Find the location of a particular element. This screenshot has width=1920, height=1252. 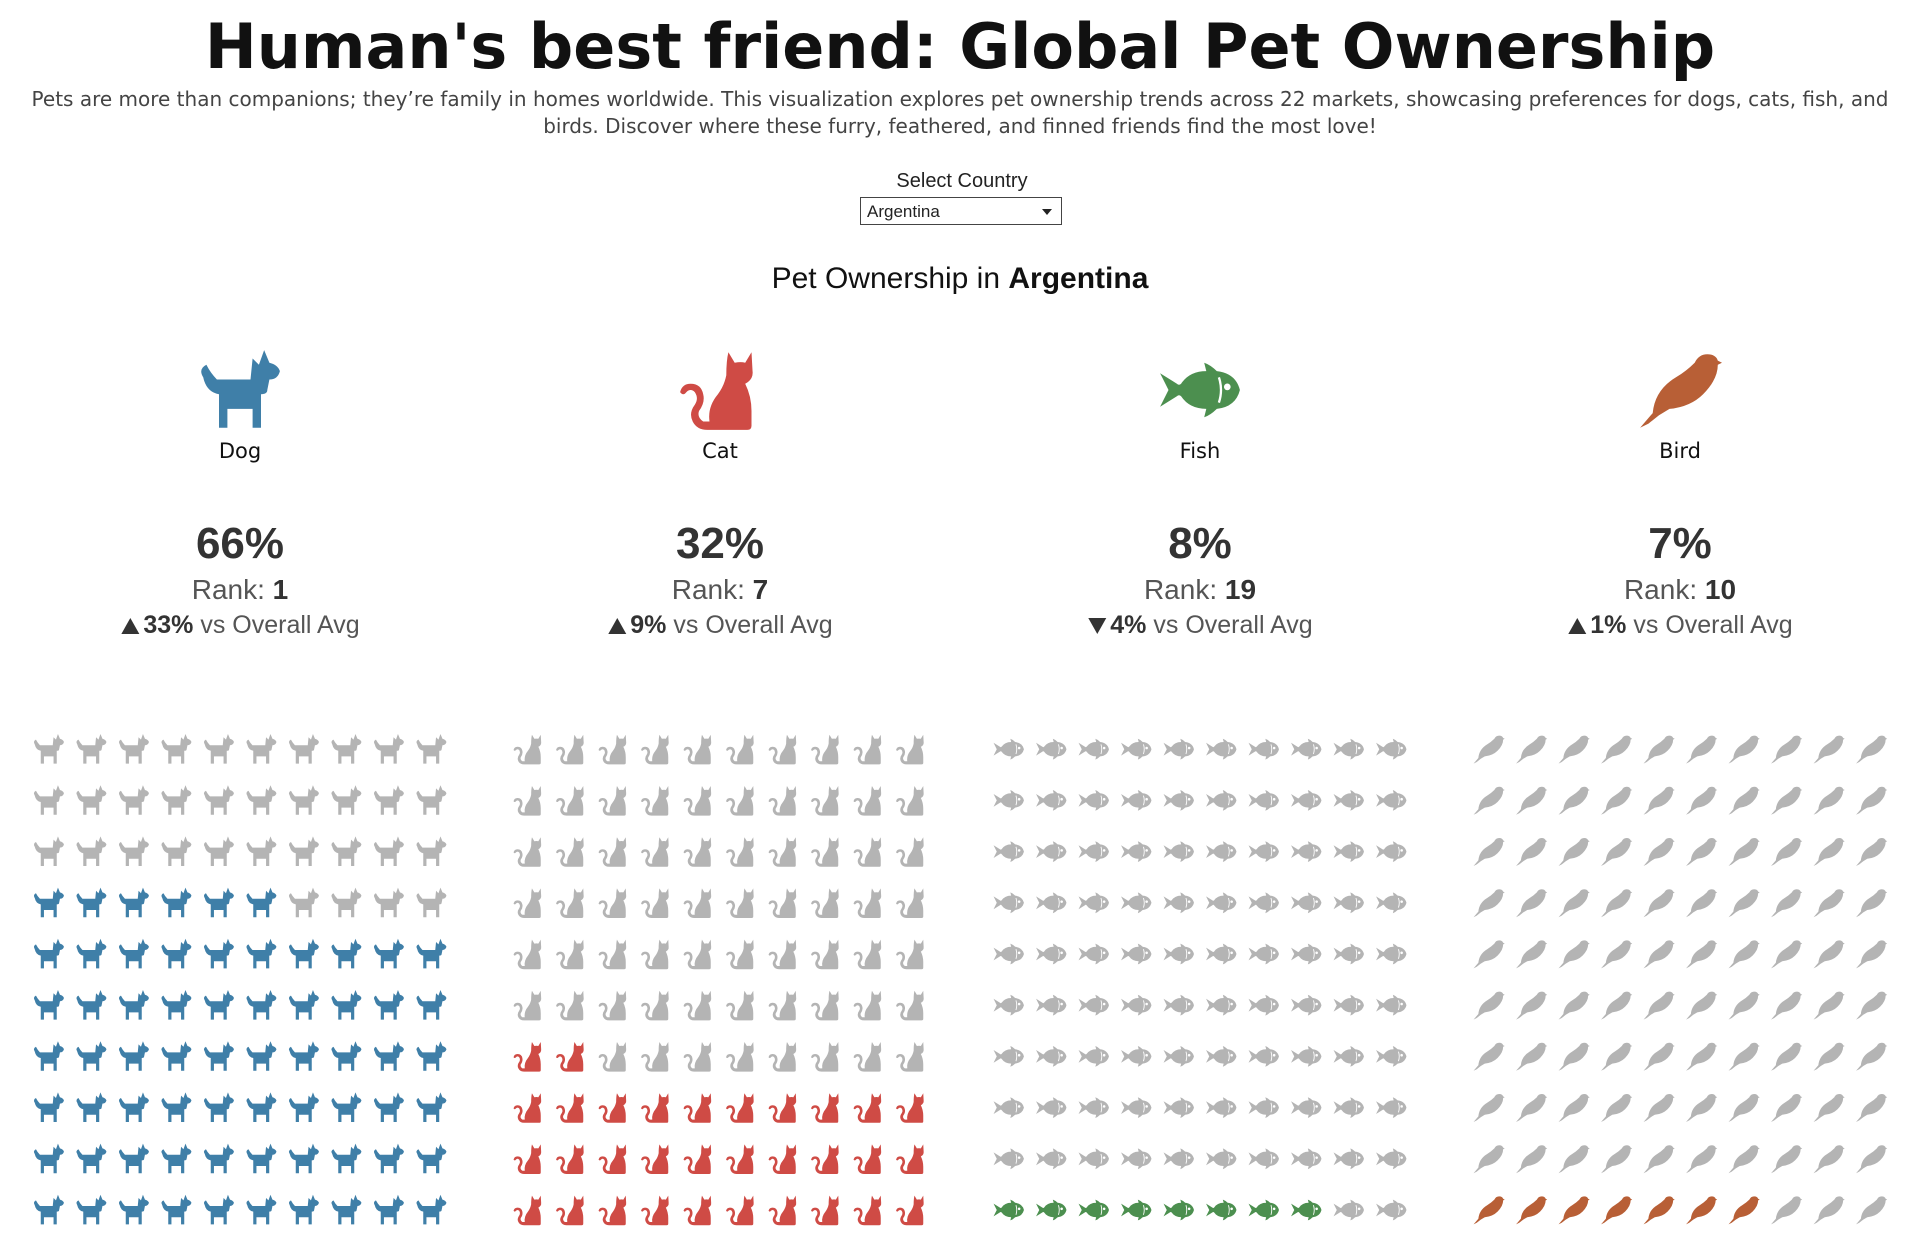

chevron-down-icon is located at coordinates (1047, 212).